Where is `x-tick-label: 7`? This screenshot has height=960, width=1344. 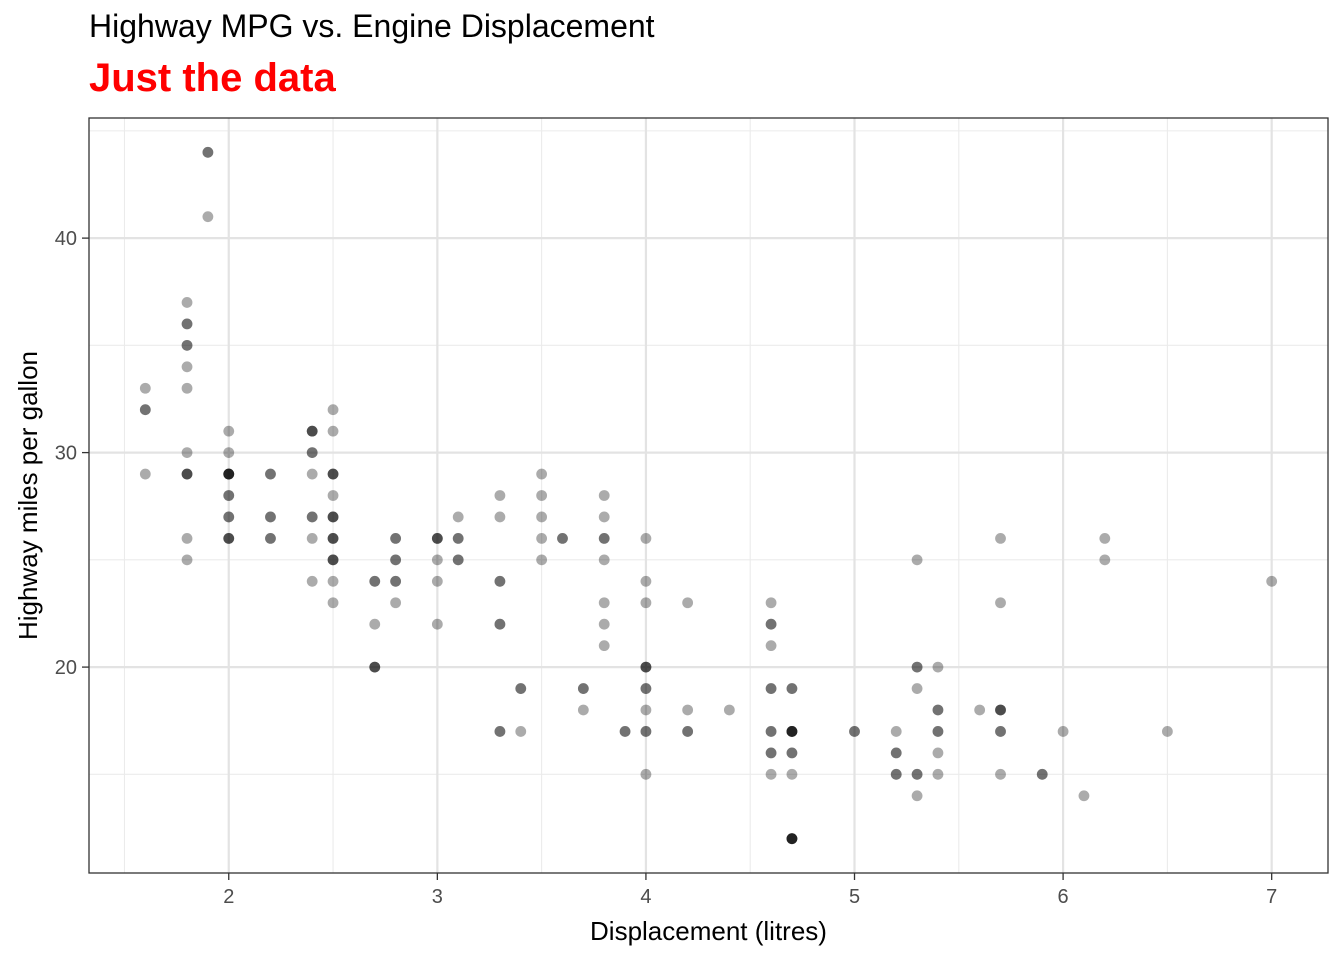
x-tick-label: 7 is located at coordinates (1271, 897).